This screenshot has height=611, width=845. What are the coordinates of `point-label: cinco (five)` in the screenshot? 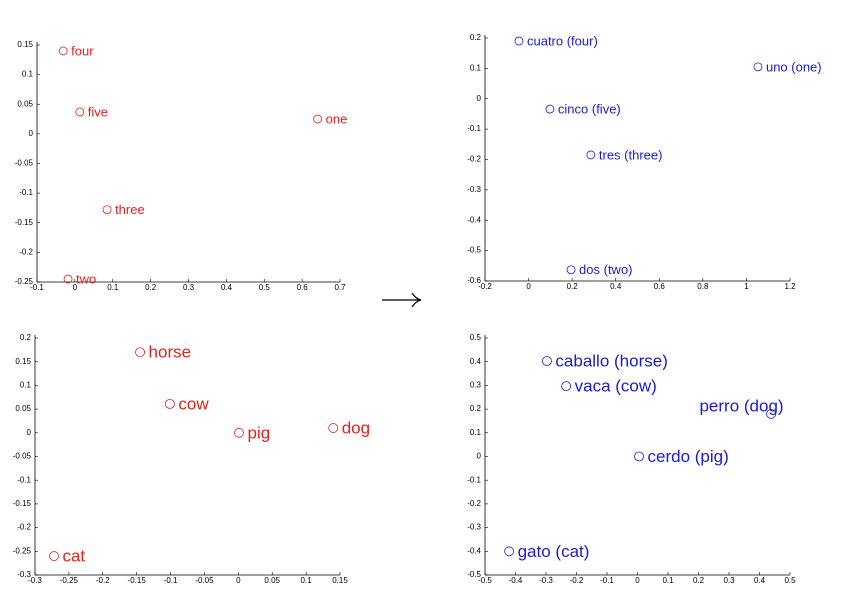 It's located at (589, 109).